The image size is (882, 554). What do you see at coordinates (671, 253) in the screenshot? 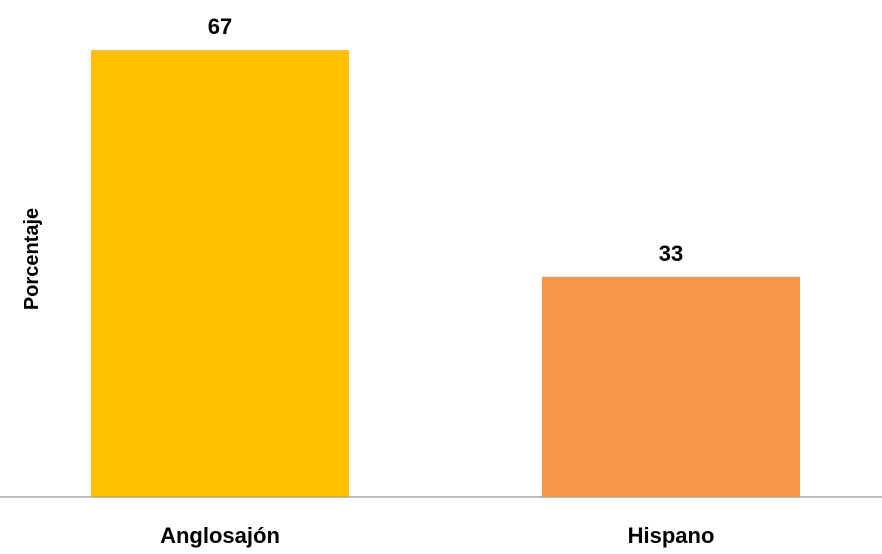
I see `data-label-2: 33` at bounding box center [671, 253].